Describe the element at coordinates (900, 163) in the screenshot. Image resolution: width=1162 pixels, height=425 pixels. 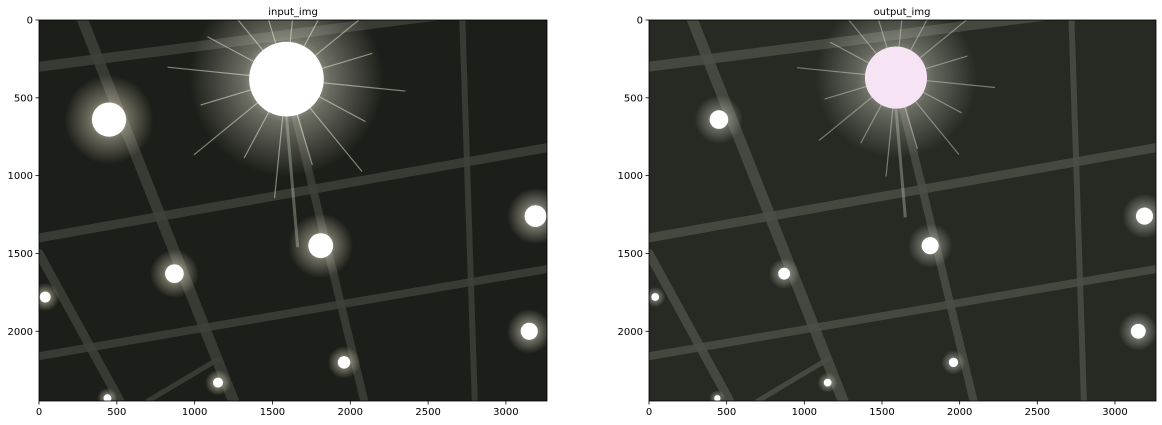
I see `lens-flare` at that location.